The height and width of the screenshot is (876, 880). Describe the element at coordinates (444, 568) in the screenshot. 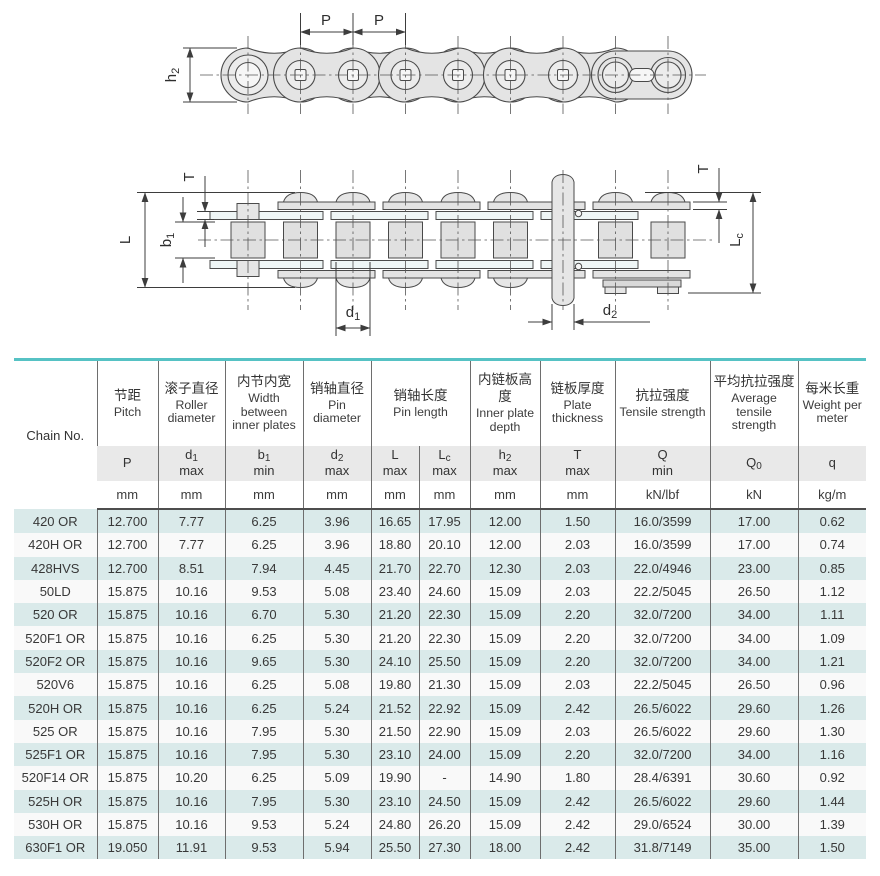

I see `value-cell: 22.70` at that location.